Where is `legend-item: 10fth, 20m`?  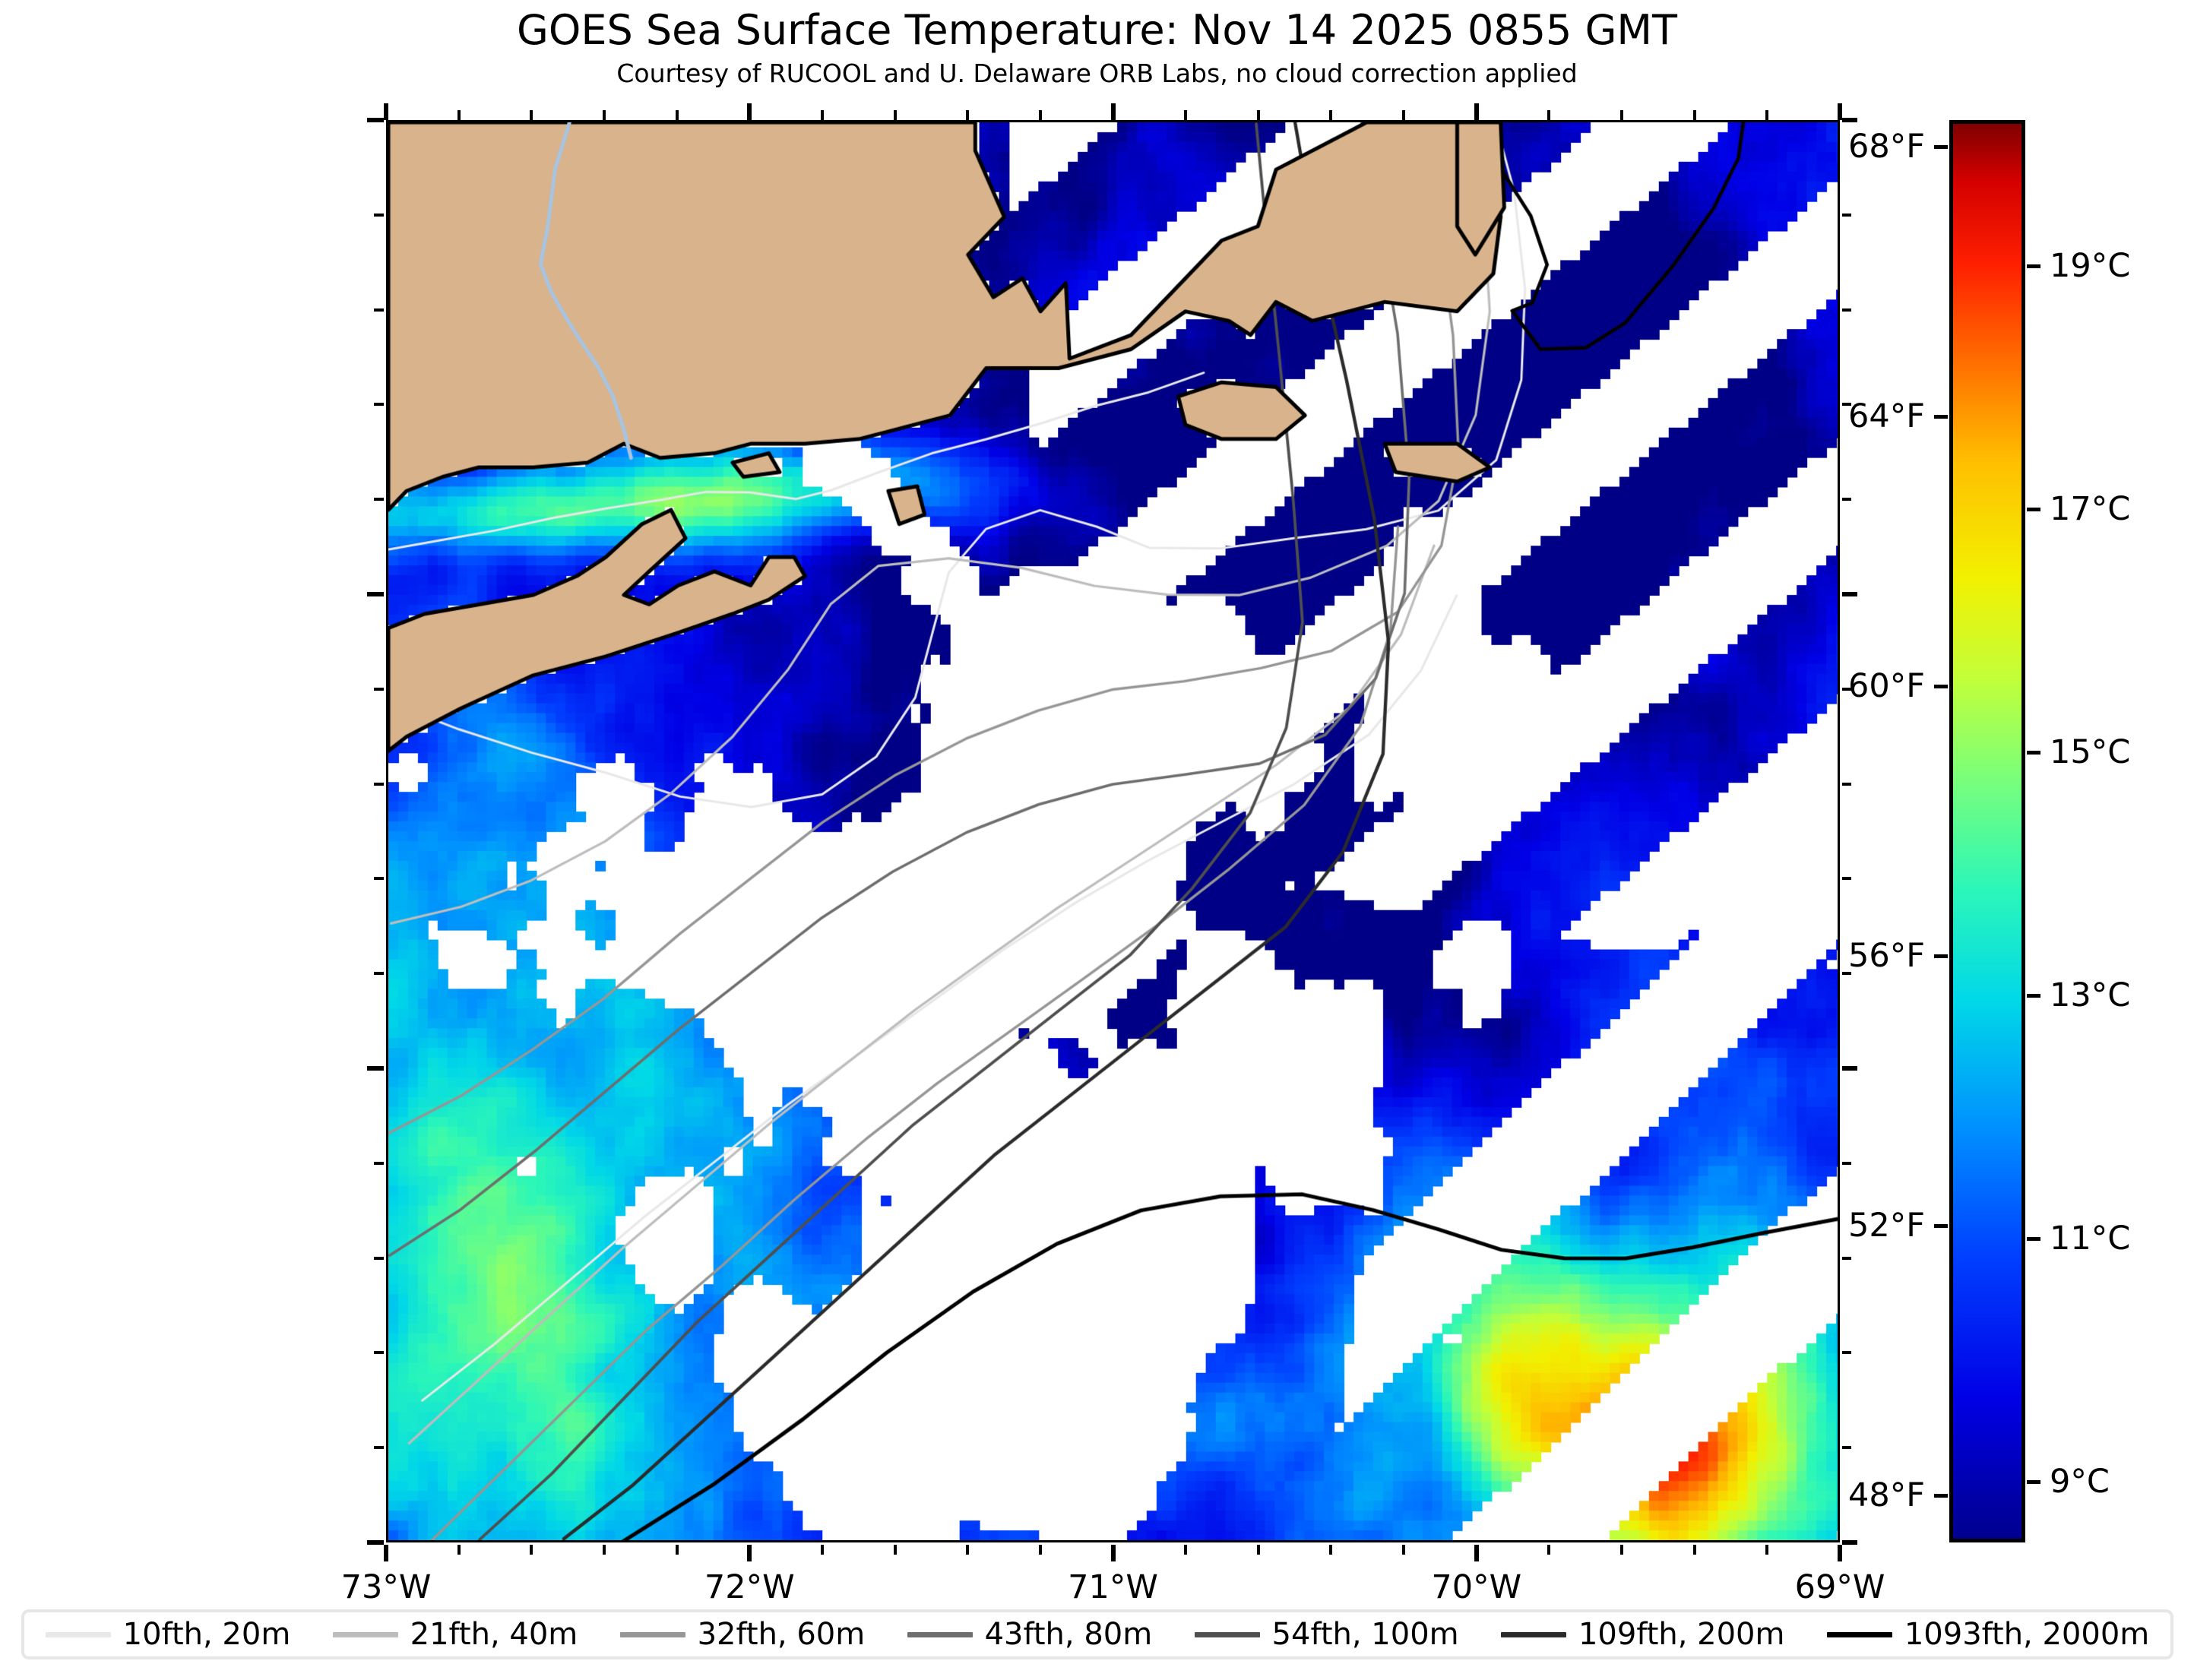
legend-item: 10fth, 20m is located at coordinates (168, 1634).